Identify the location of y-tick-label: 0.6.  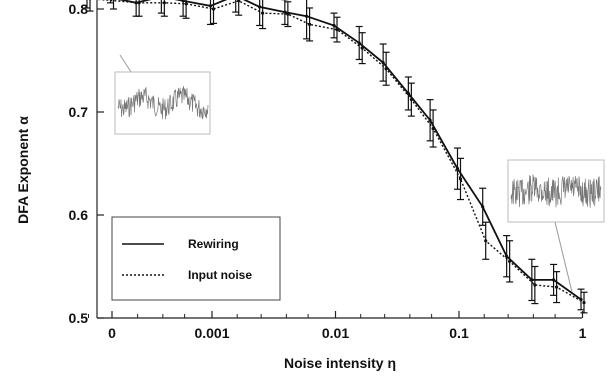
(79, 215).